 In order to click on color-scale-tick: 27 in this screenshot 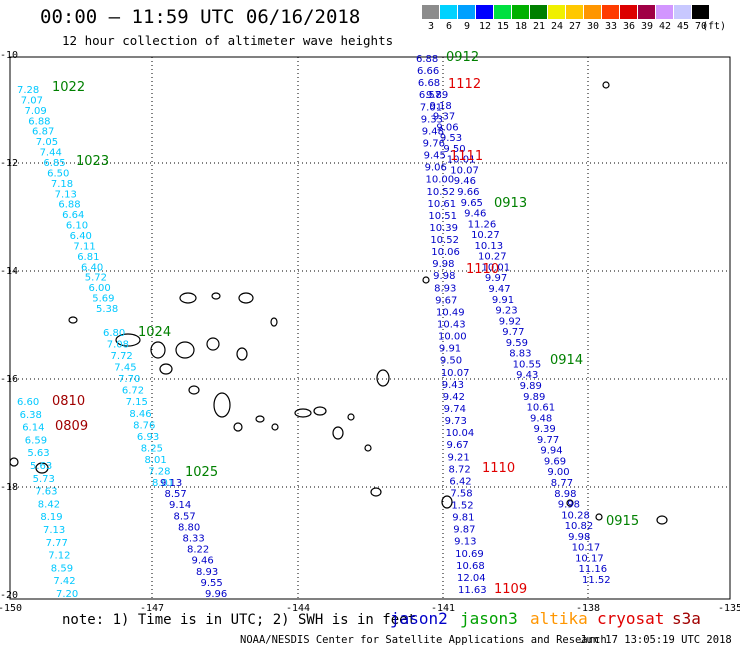, I will do `click(575, 26)`.